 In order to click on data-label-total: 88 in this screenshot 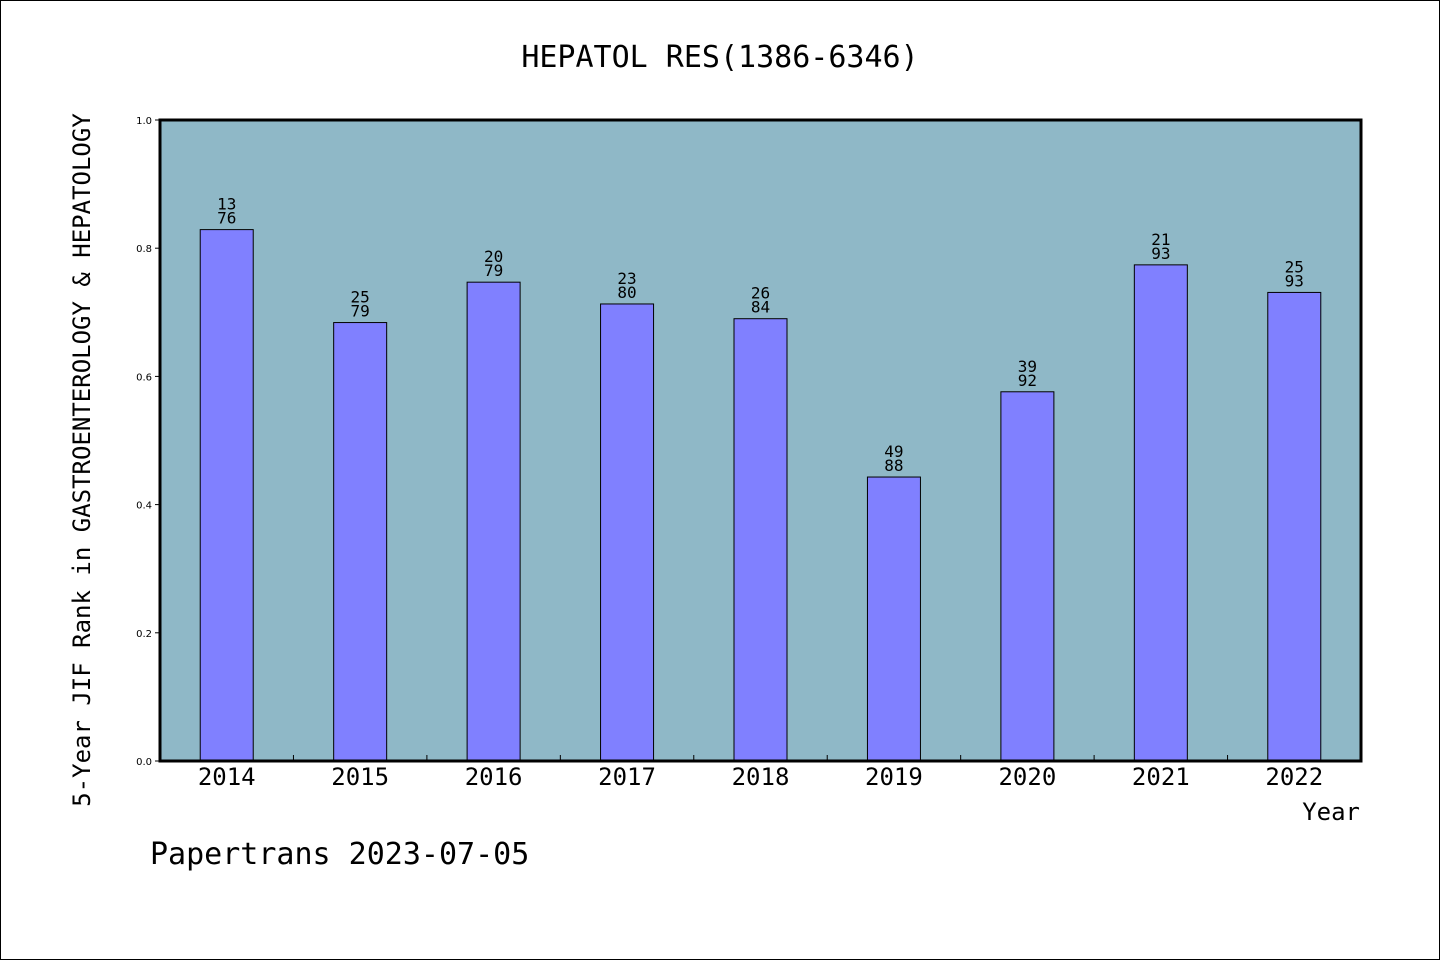, I will do `click(893, 465)`.